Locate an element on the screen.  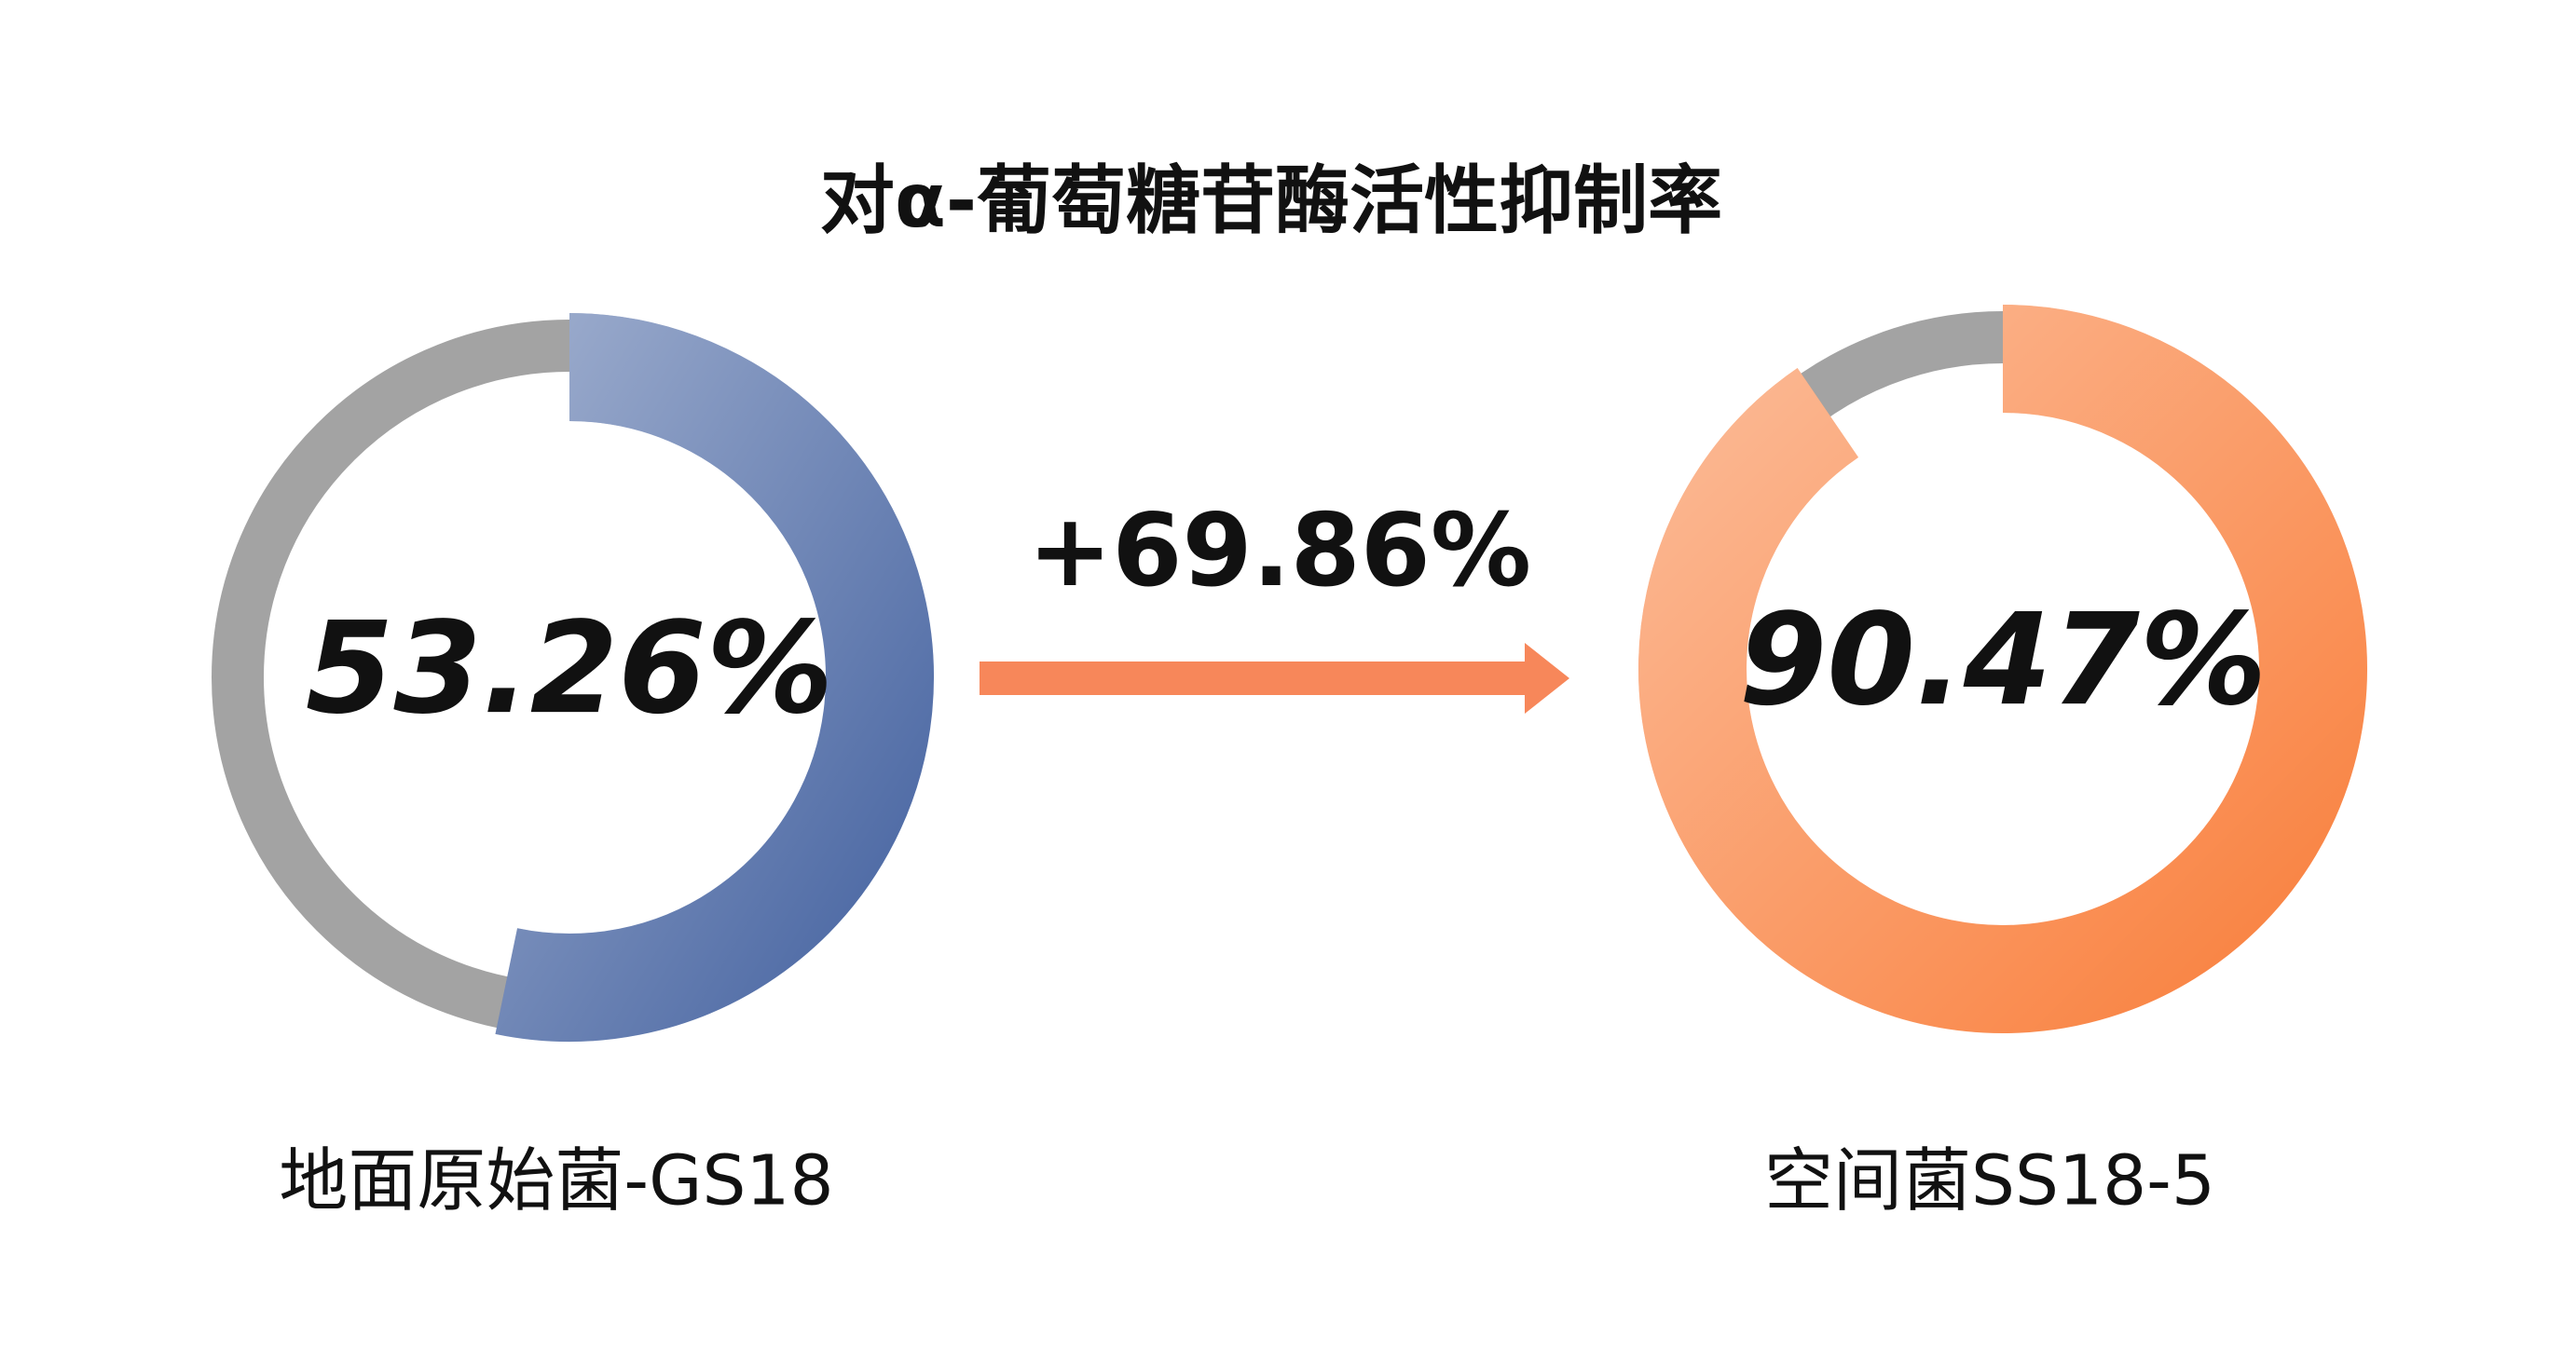
arc-highlight is located at coordinates (714, 677).